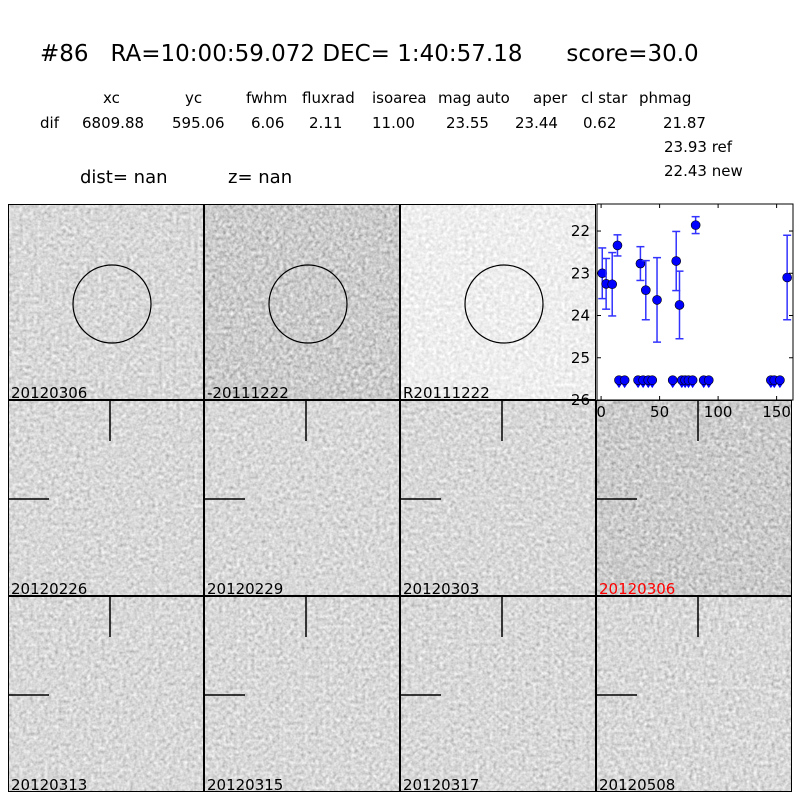 Image resolution: width=800 pixels, height=800 pixels. I want to click on y-tick-label: 25, so click(580, 358).